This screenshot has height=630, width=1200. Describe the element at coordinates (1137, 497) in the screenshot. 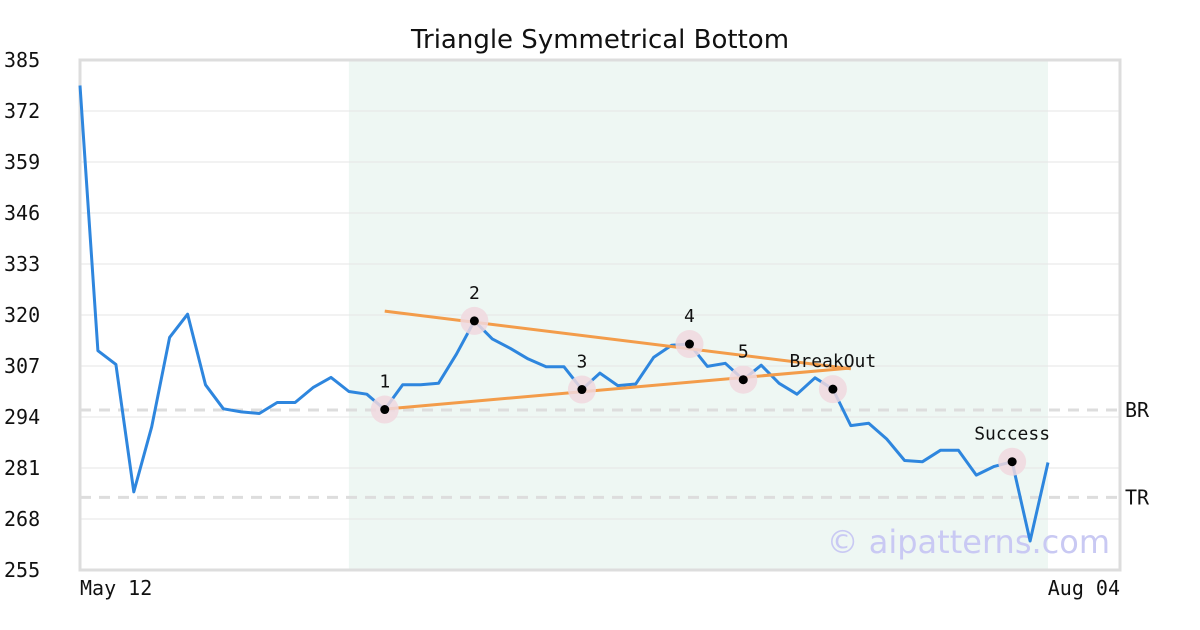

I see `reference-line-label: TR` at that location.